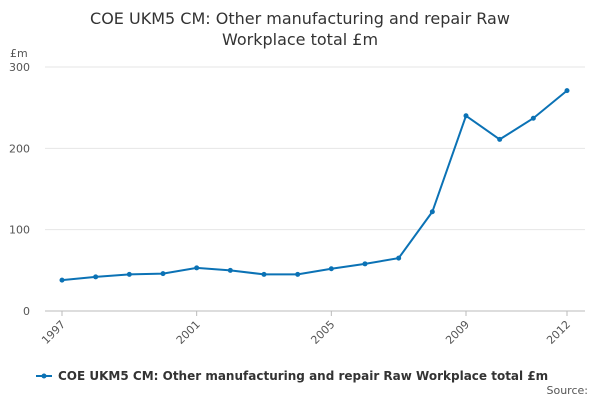 This screenshot has width=600, height=400. Describe the element at coordinates (19, 230) in the screenshot. I see `y-tick-label: 100` at that location.